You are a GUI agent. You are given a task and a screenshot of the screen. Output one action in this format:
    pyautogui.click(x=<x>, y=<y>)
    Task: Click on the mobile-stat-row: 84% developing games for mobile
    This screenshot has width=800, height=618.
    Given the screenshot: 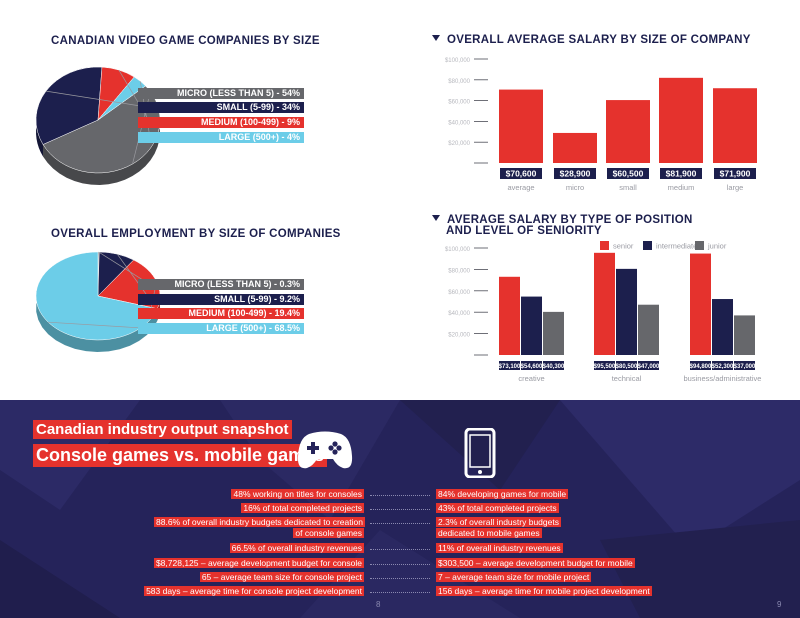 What is the action you would take?
    pyautogui.click(x=502, y=494)
    